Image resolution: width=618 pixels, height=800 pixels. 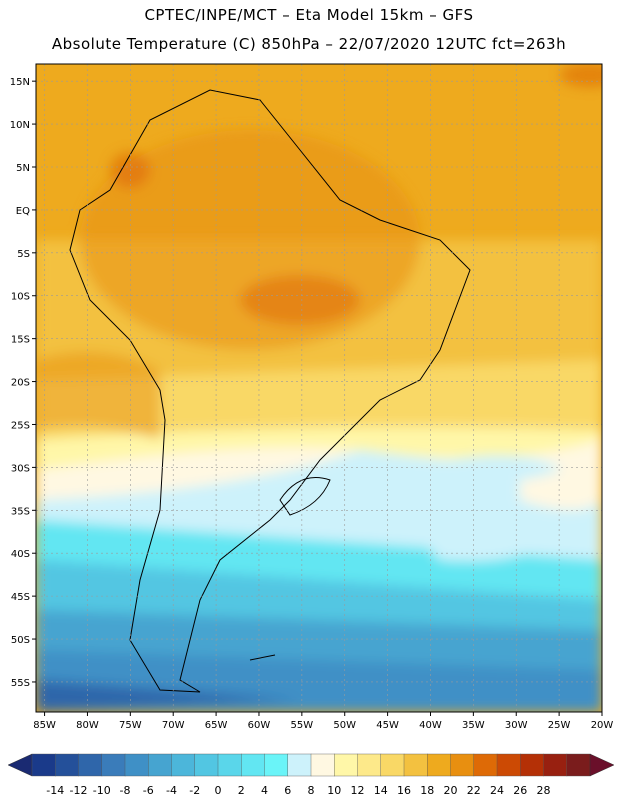 What do you see at coordinates (358, 790) in the screenshot?
I see `colorbar-tick-label: 12` at bounding box center [358, 790].